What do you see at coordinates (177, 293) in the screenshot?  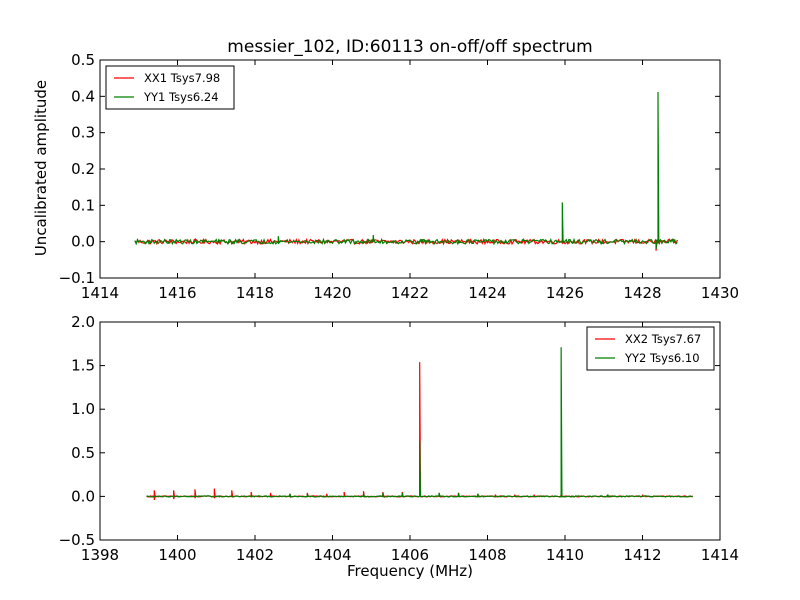 I see `x-tick-label: 1416` at bounding box center [177, 293].